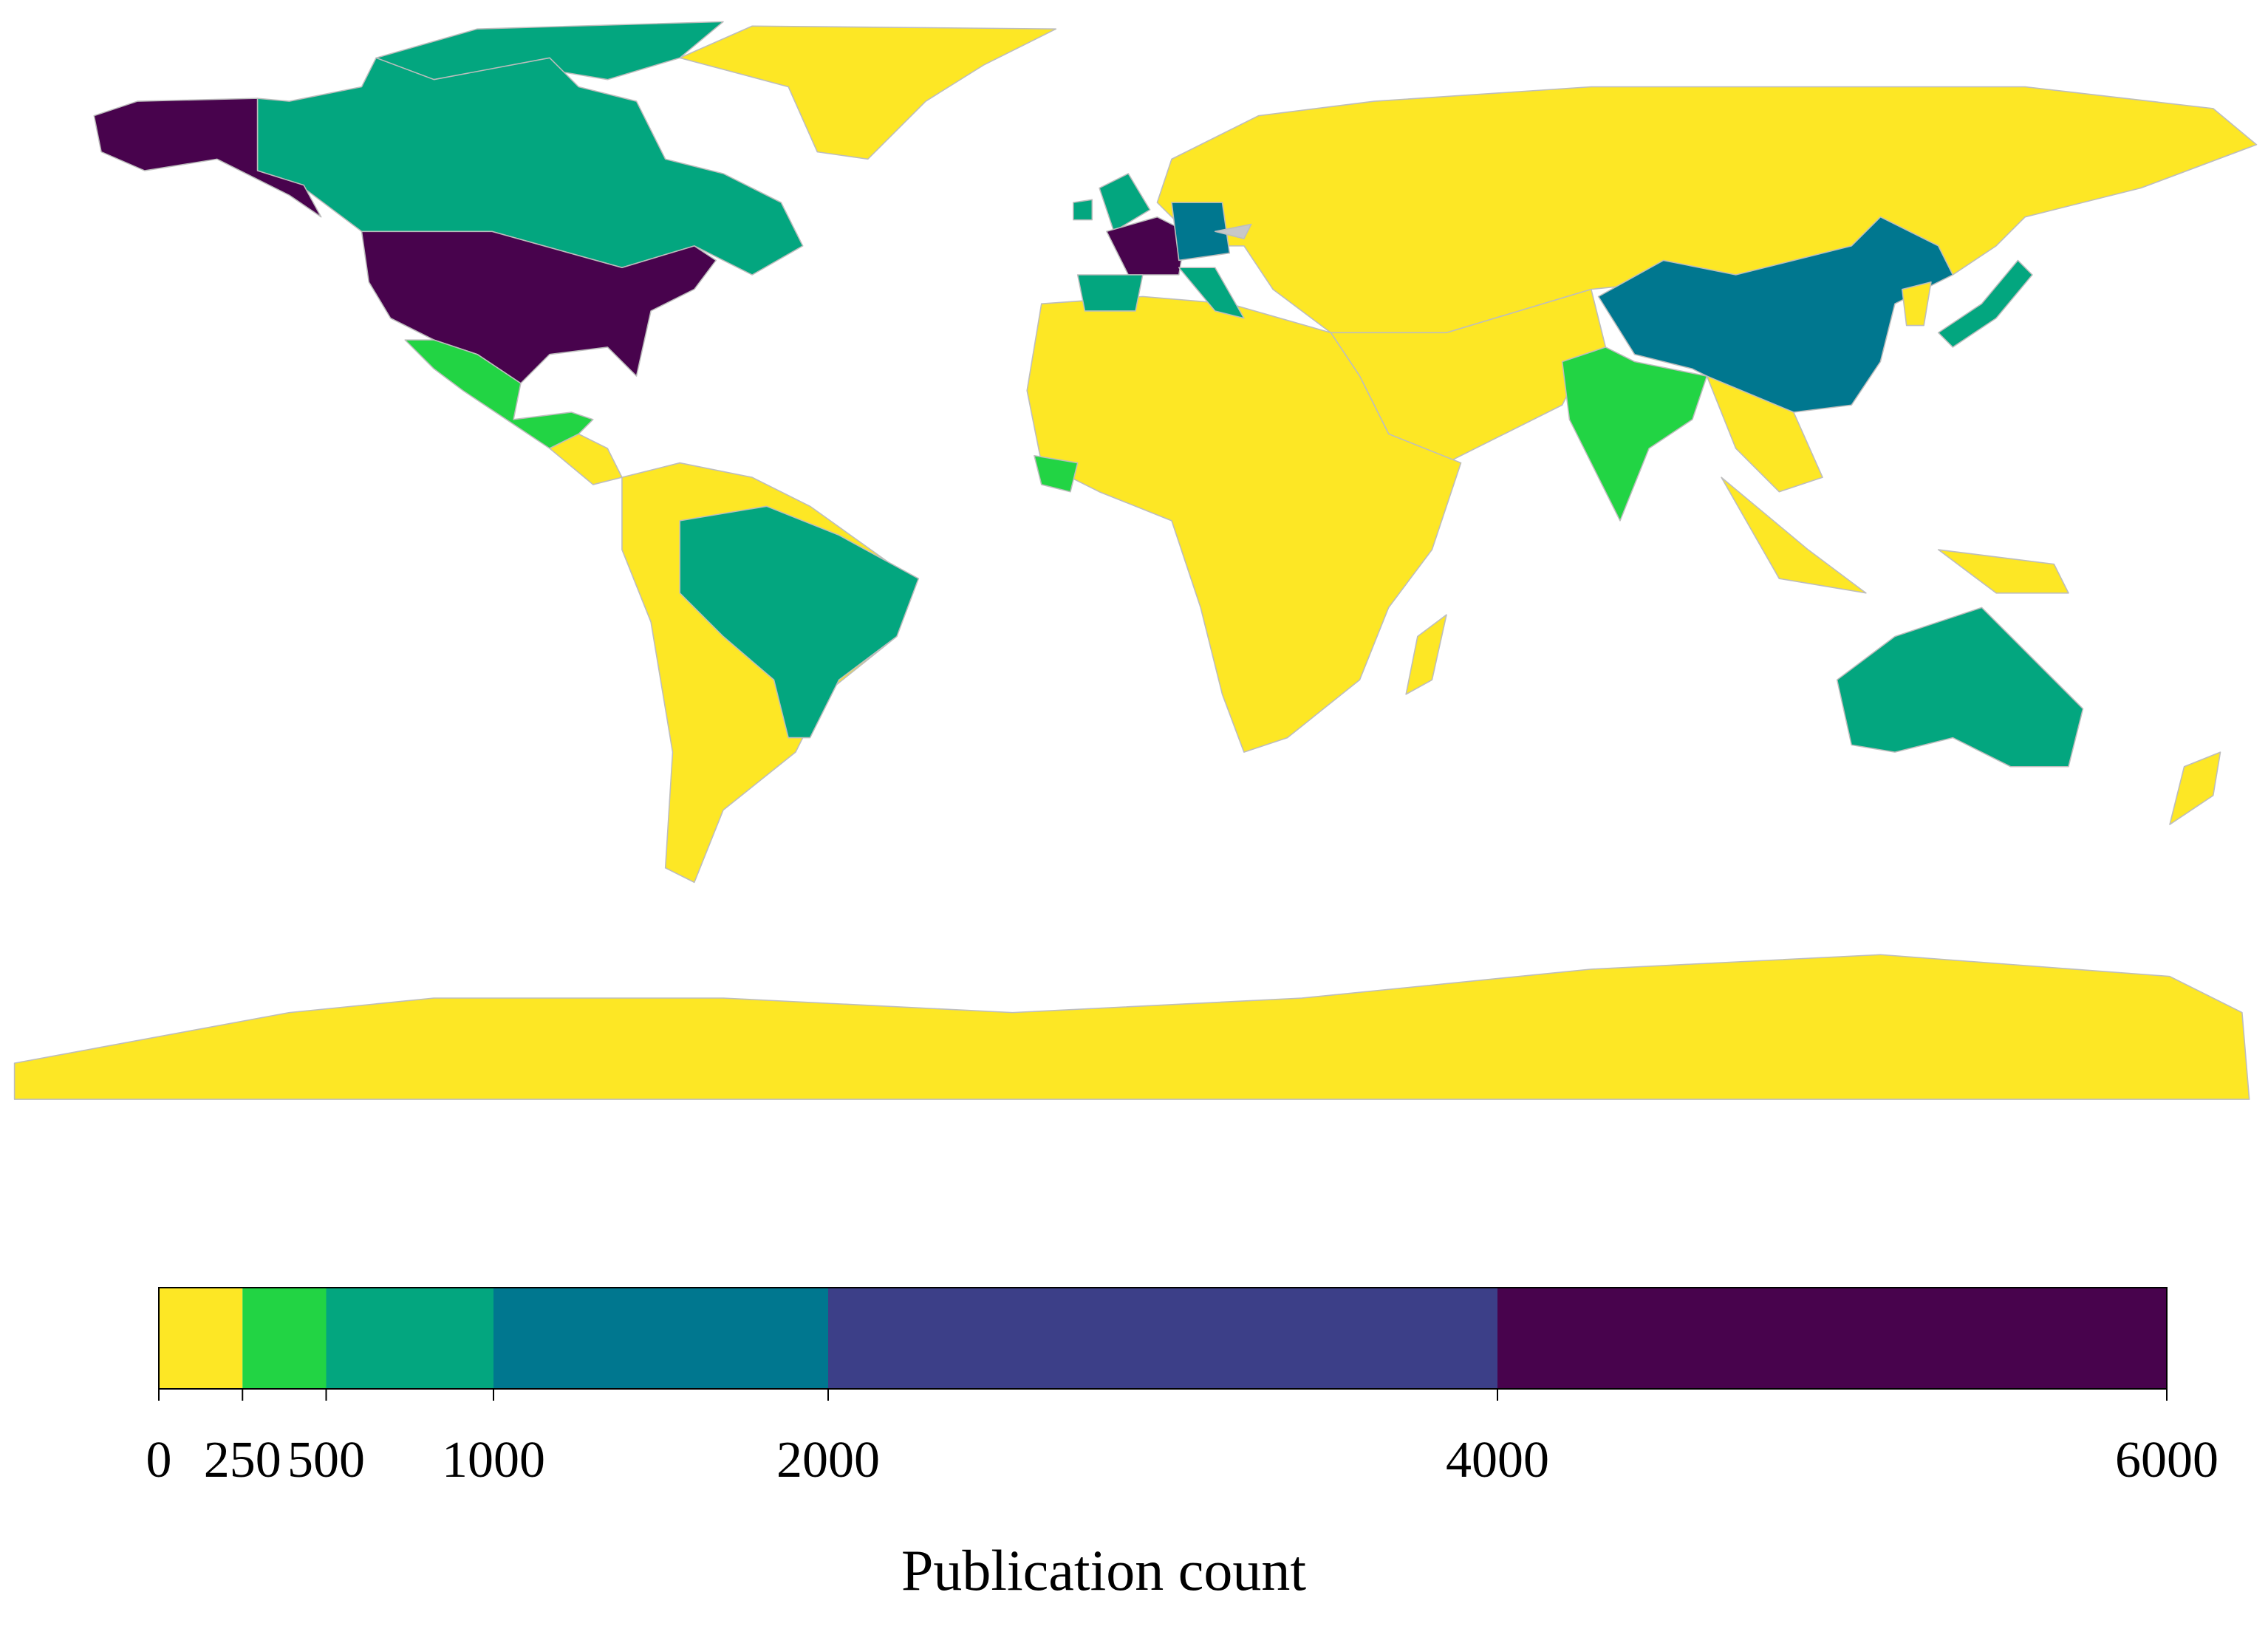 The height and width of the screenshot is (1626, 2268). What do you see at coordinates (2167, 1460) in the screenshot?
I see `x-tick-label: 6000` at bounding box center [2167, 1460].